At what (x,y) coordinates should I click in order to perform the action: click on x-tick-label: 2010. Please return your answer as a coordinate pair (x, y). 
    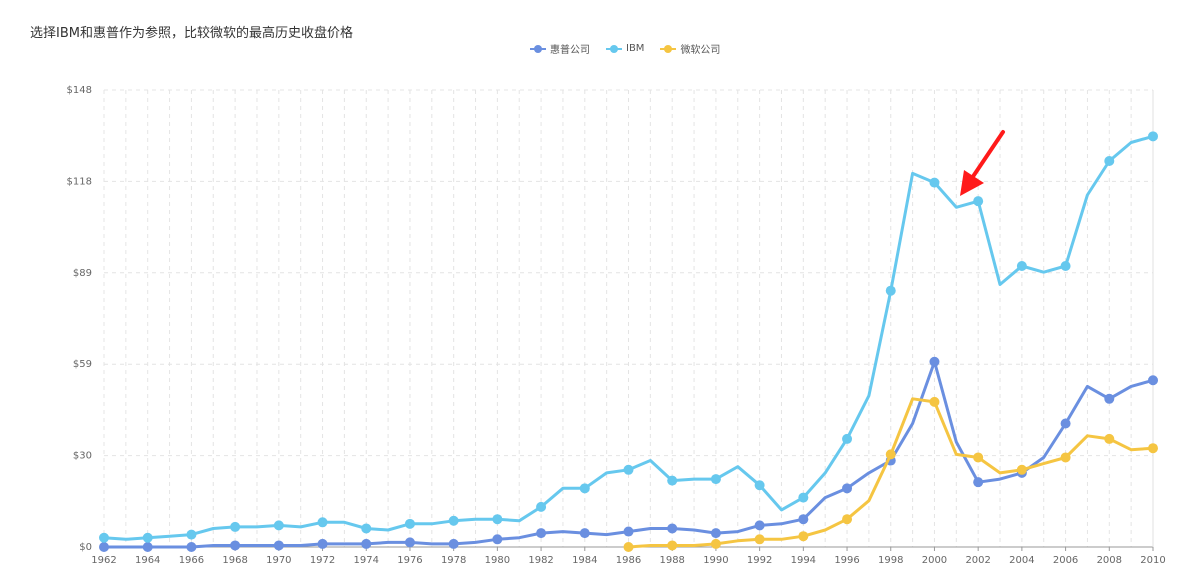
    Looking at the image, I should click on (1152, 560).